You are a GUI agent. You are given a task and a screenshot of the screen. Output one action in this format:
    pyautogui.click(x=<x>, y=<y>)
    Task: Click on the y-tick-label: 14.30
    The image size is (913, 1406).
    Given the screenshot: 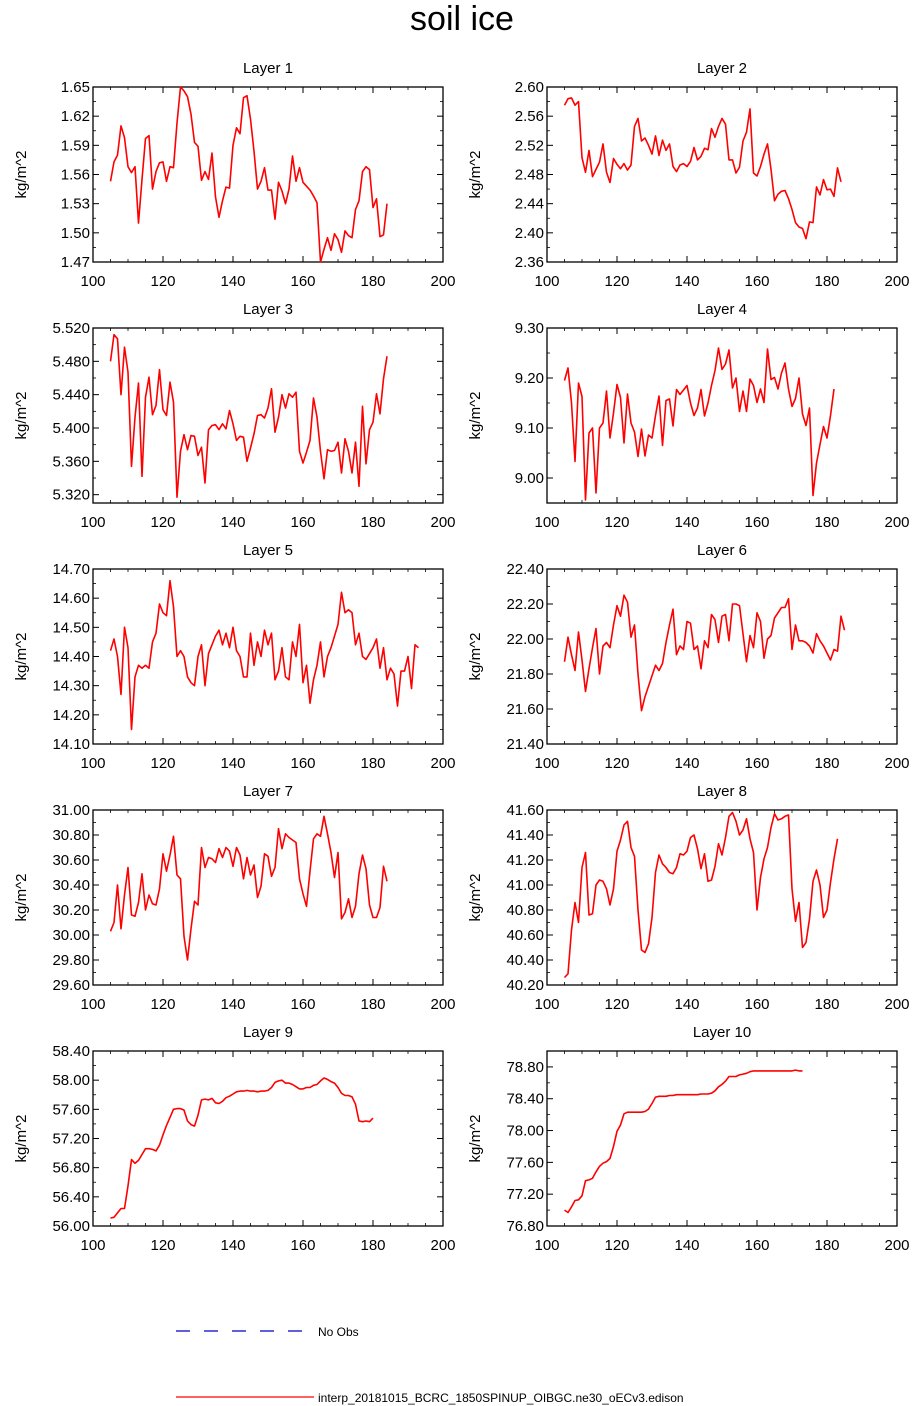 What is the action you would take?
    pyautogui.click(x=71, y=686)
    